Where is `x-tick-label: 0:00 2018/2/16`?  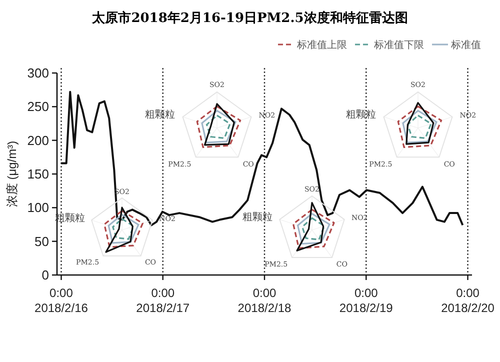
x-tick-label: 0:00 2018/2/16 is located at coordinates (61, 300).